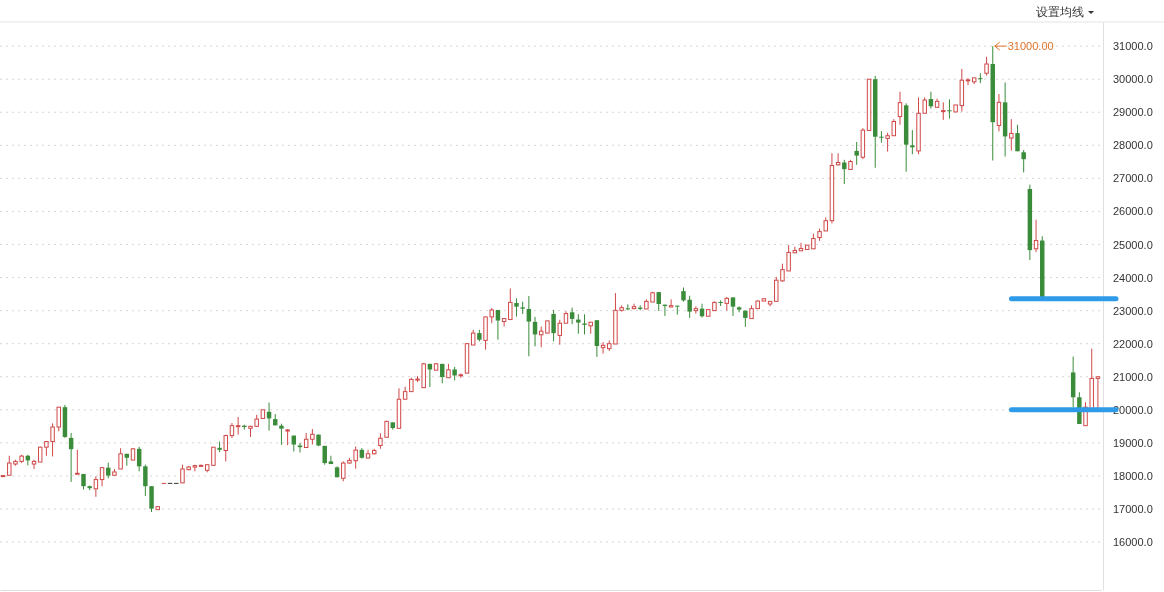 Image resolution: width=1164 pixels, height=592 pixels. I want to click on y-tick-label: 20000.0, so click(1133, 409).